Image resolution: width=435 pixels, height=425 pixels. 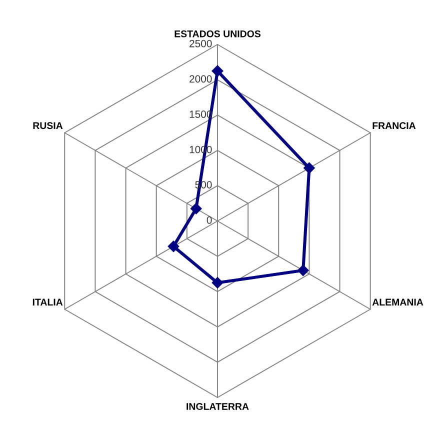 I want to click on spoke-label: ESTADOS UNIDOS, so click(x=217, y=34).